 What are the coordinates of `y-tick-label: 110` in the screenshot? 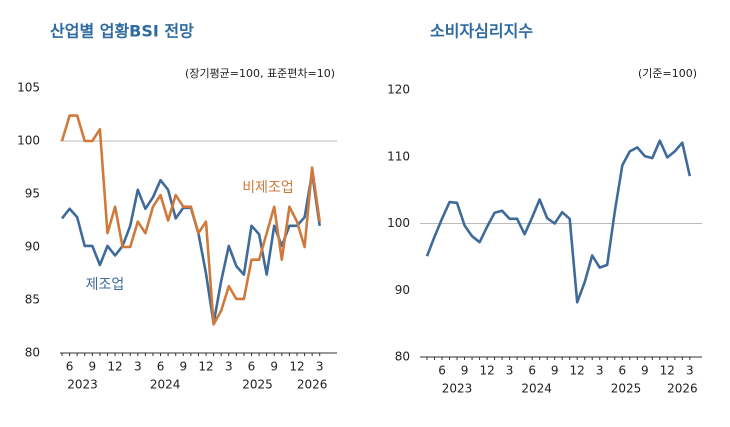 It's located at (398, 156).